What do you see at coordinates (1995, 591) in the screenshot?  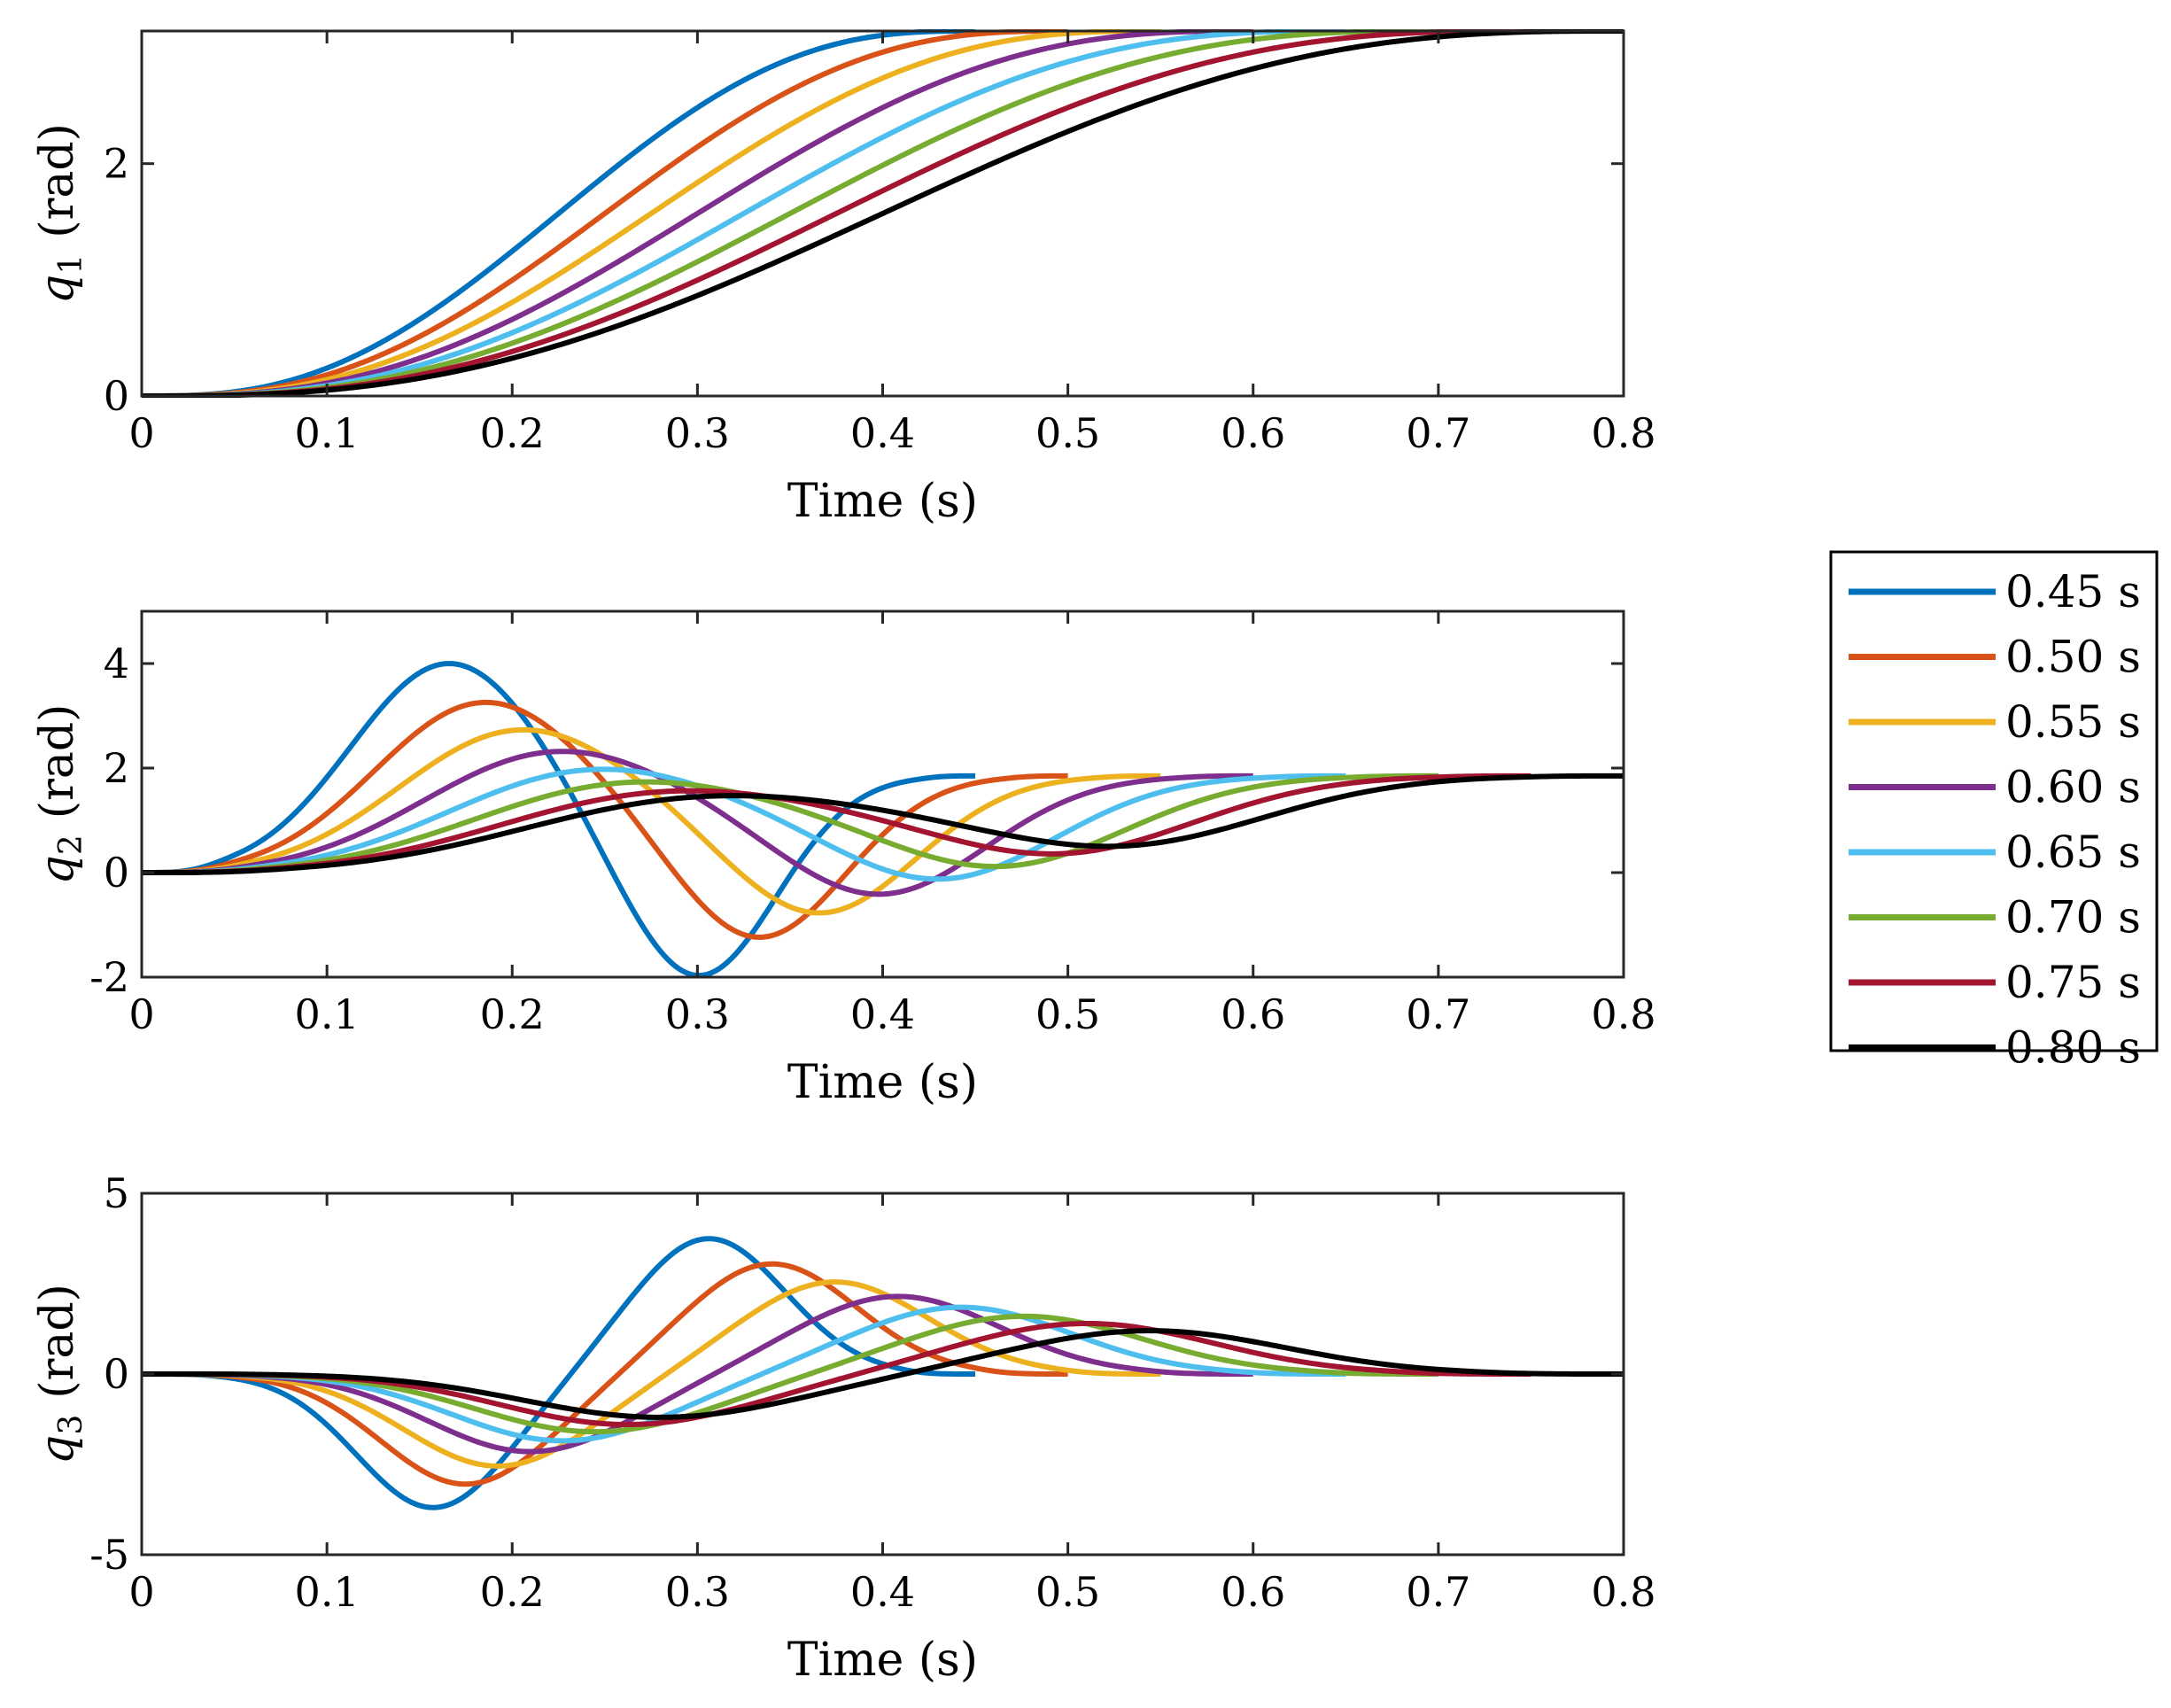 I see `legend-entry: 0.45 s` at bounding box center [1995, 591].